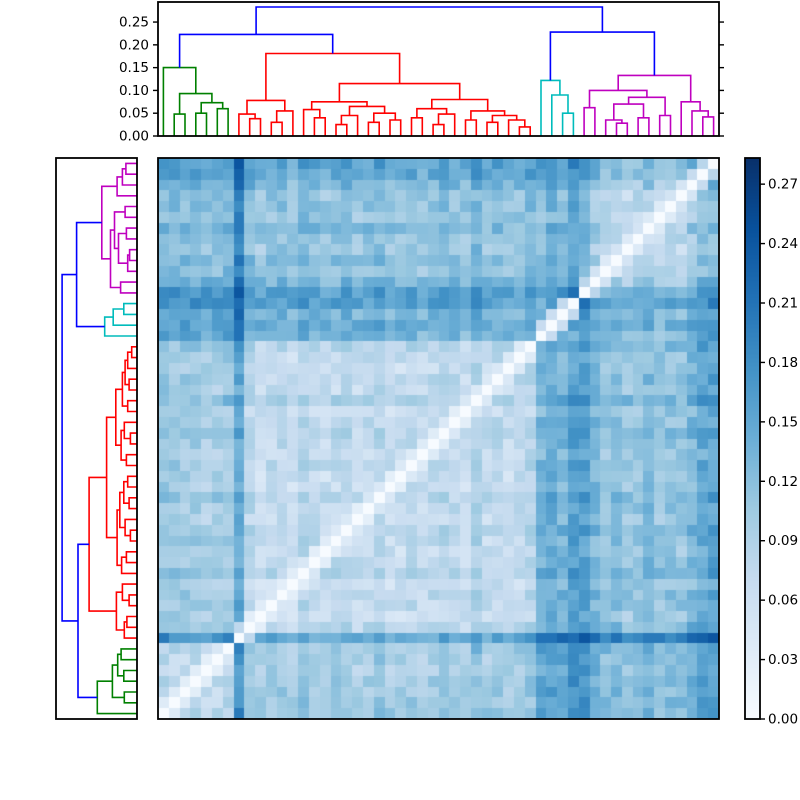 This screenshot has width=800, height=800. I want to click on top-dendrogram-y-axis: 0.00 0.05 0.10 0.15 0.20 0.25, so click(421, 80).